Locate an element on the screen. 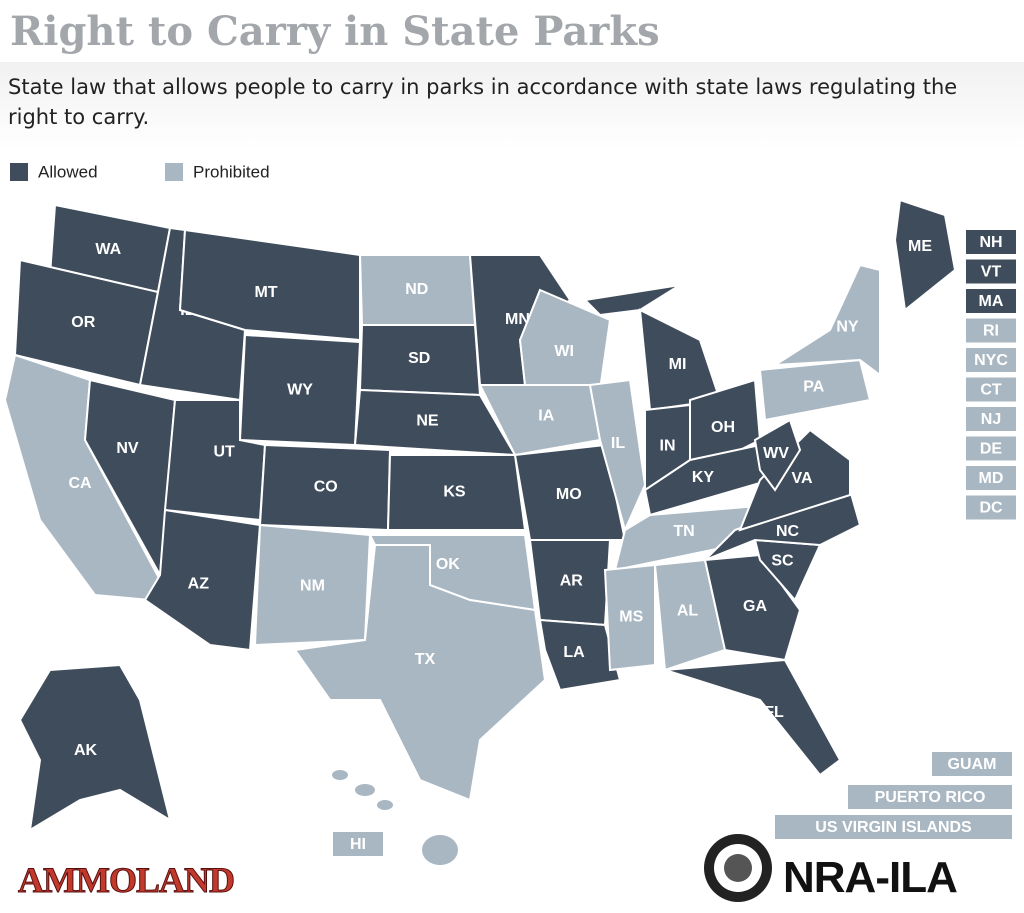 The height and width of the screenshot is (913, 1024). state-label: WV is located at coordinates (776, 453).